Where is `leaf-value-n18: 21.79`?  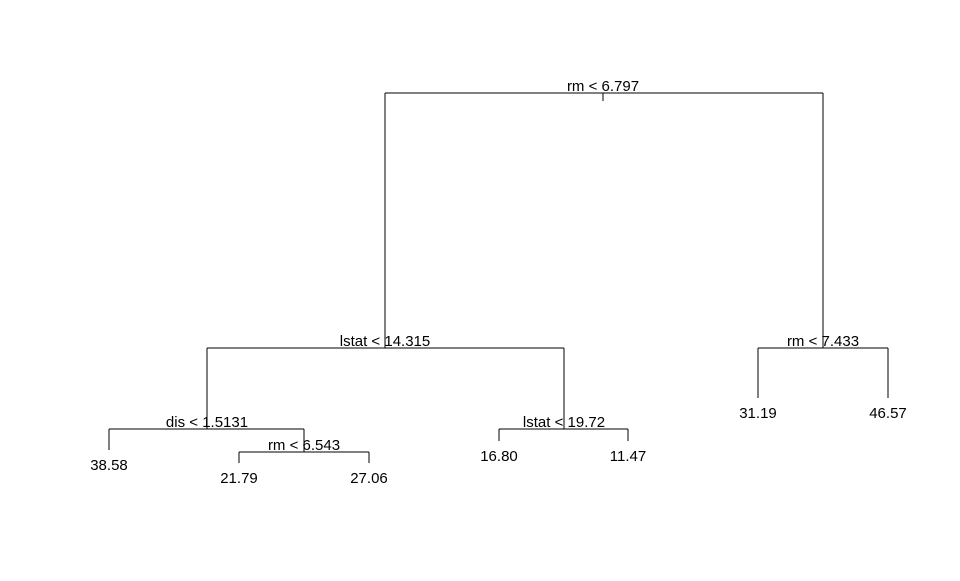
leaf-value-n18: 21.79 is located at coordinates (239, 478).